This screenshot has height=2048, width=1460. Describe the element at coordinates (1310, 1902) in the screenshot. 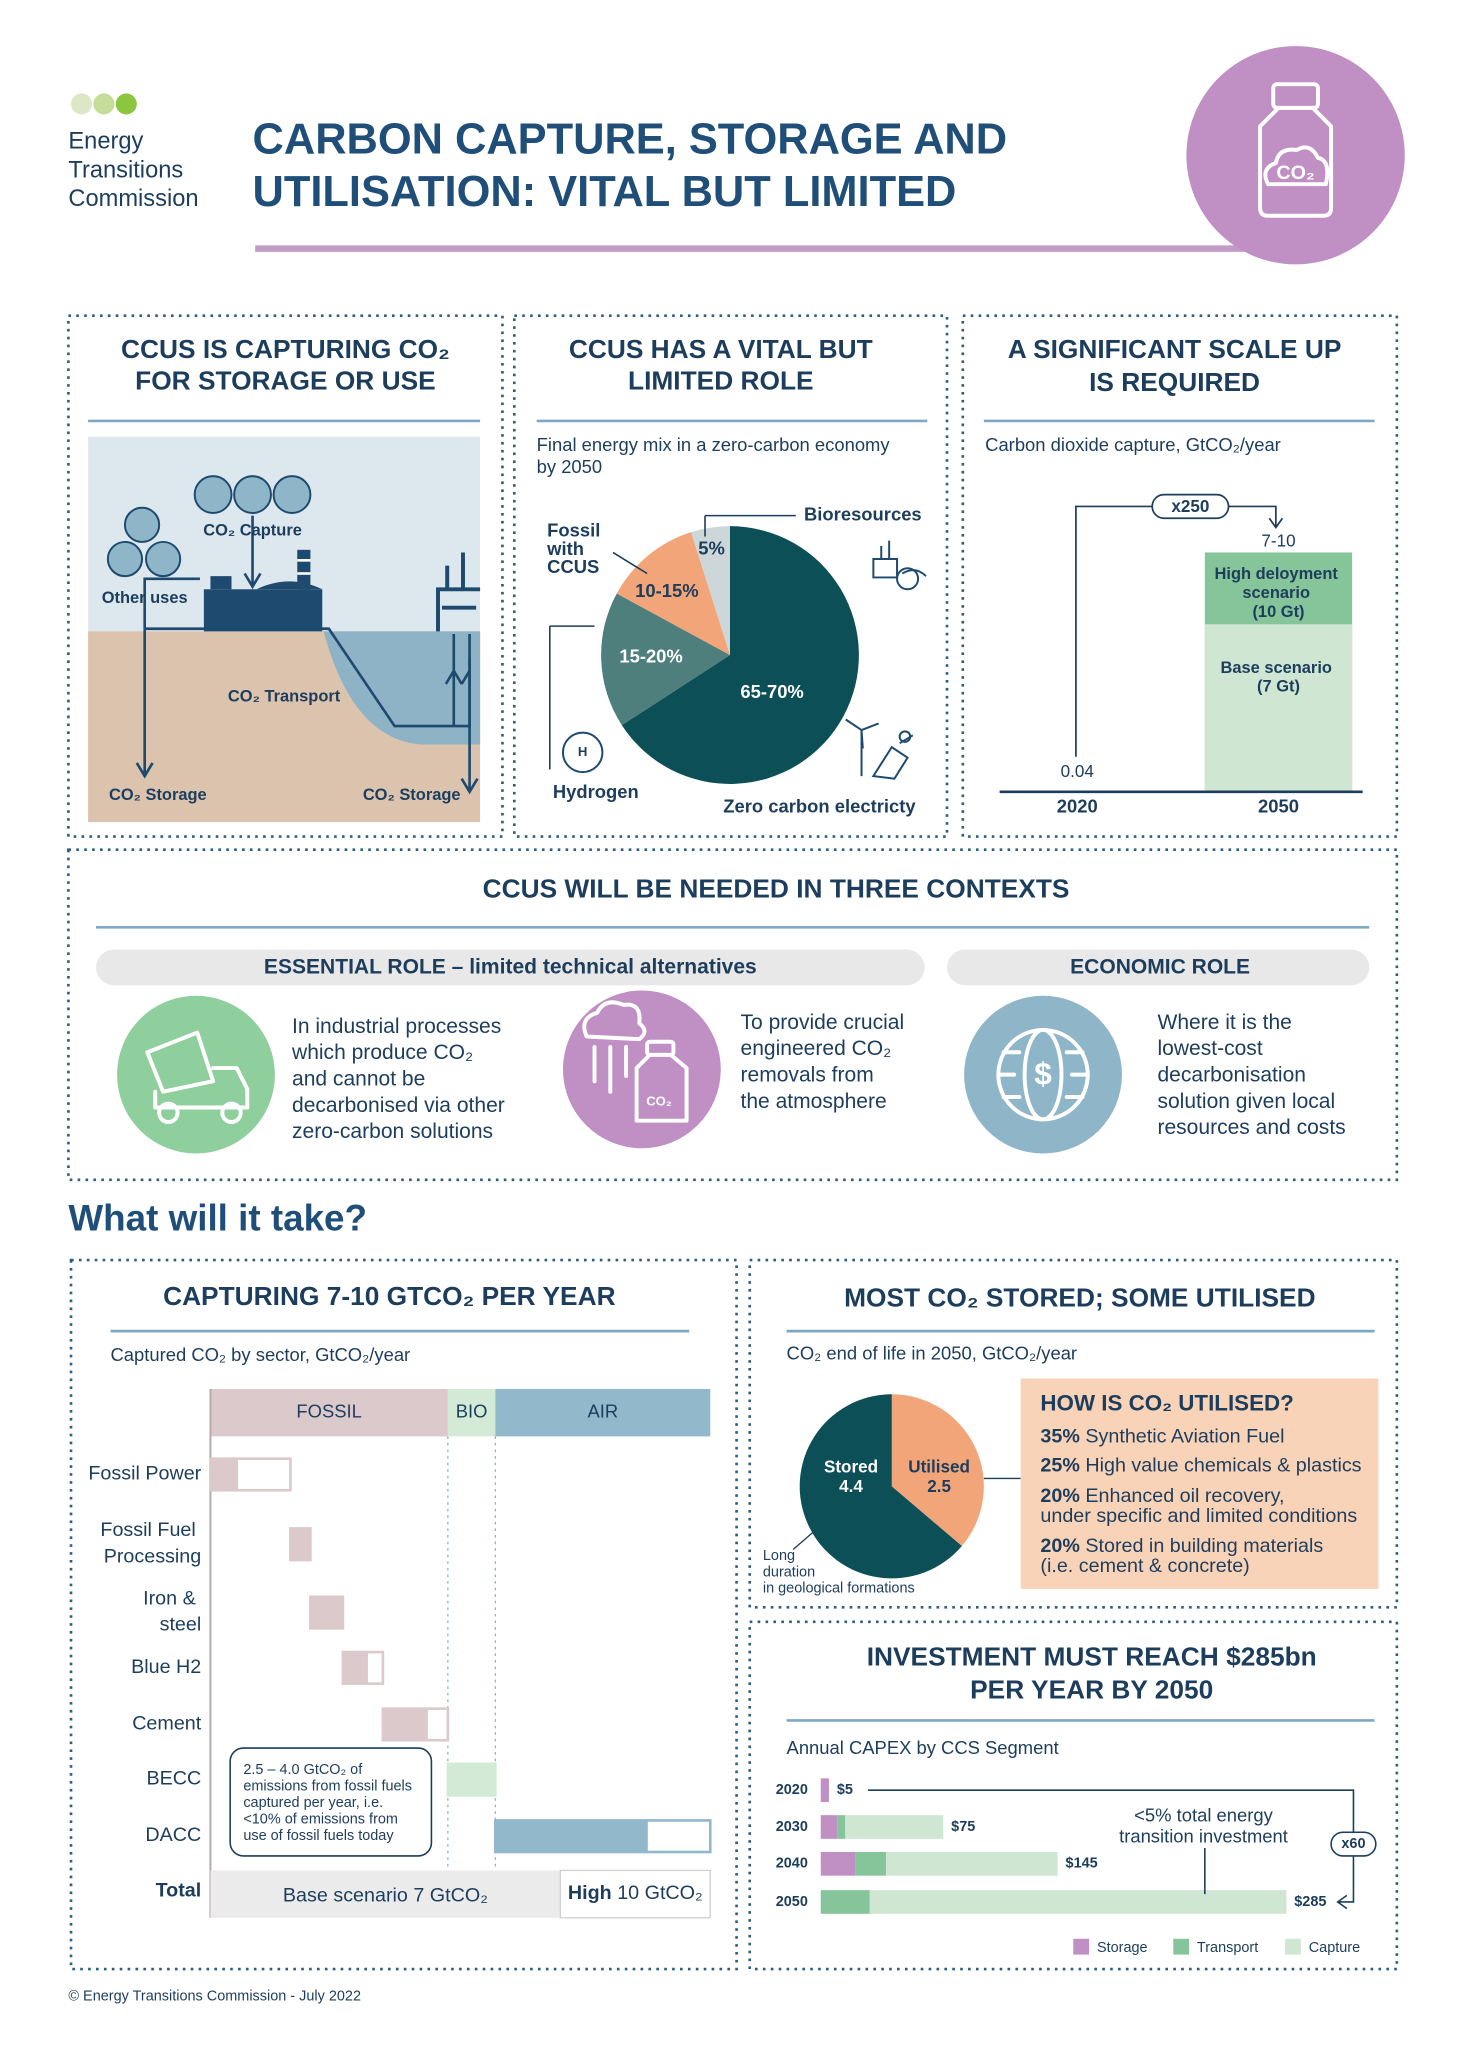

I see `value-label: $285` at that location.